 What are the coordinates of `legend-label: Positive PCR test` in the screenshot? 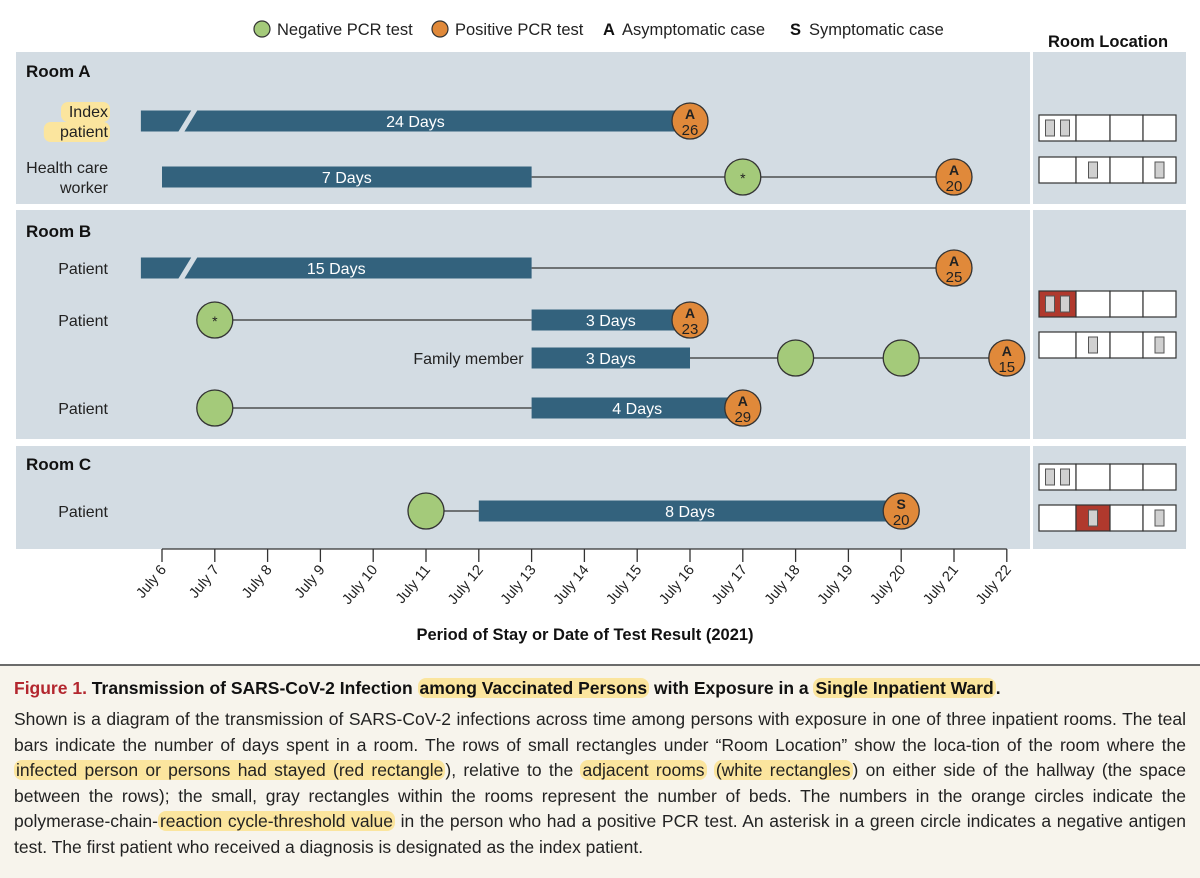 It's located at (519, 30).